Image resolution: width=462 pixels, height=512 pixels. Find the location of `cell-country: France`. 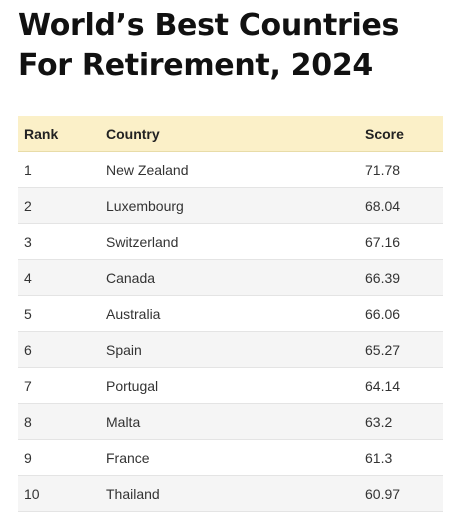

cell-country: France is located at coordinates (235, 457).